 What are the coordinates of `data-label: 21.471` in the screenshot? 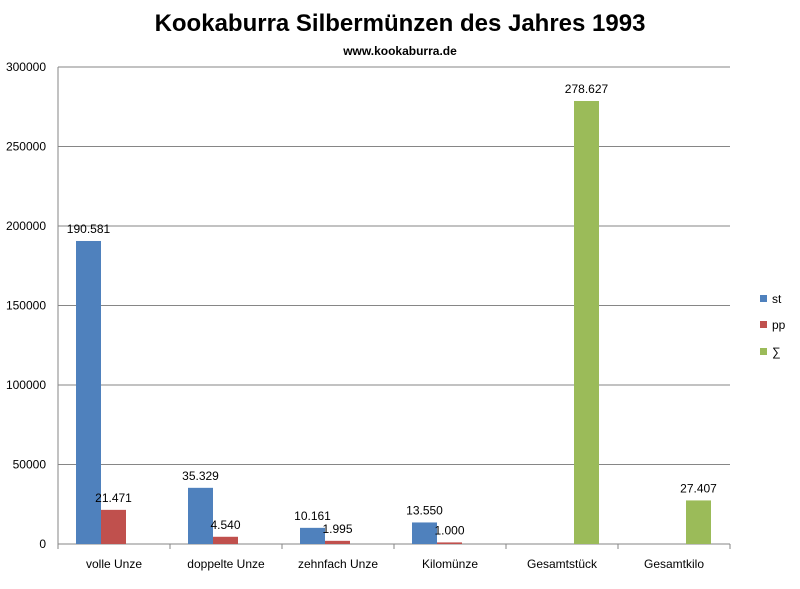 It's located at (113, 498).